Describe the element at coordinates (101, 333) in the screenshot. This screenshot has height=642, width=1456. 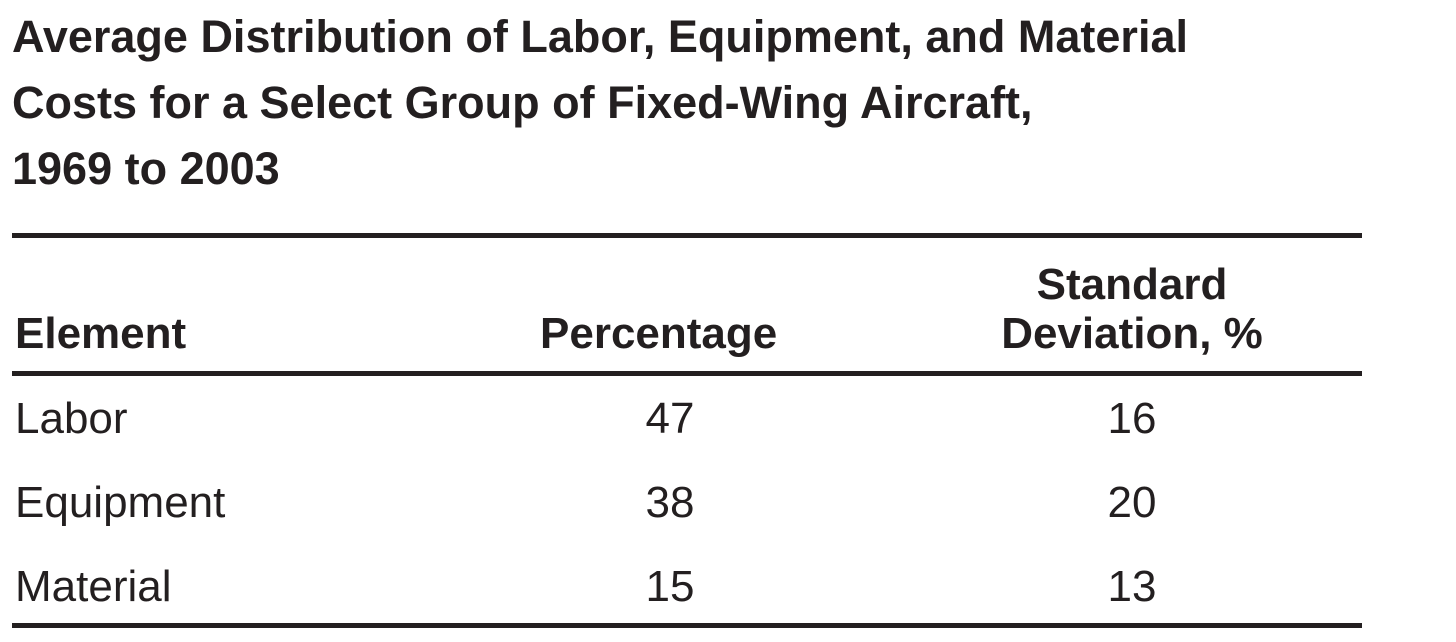
I see `column-header: Element` at that location.